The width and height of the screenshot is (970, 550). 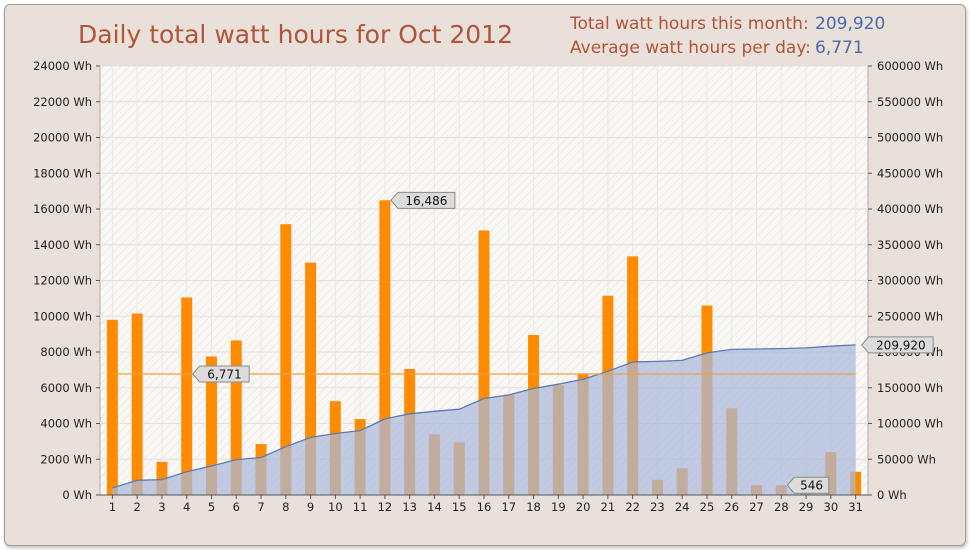 What do you see at coordinates (806, 507) in the screenshot?
I see `x-tick-label-29: 29` at bounding box center [806, 507].